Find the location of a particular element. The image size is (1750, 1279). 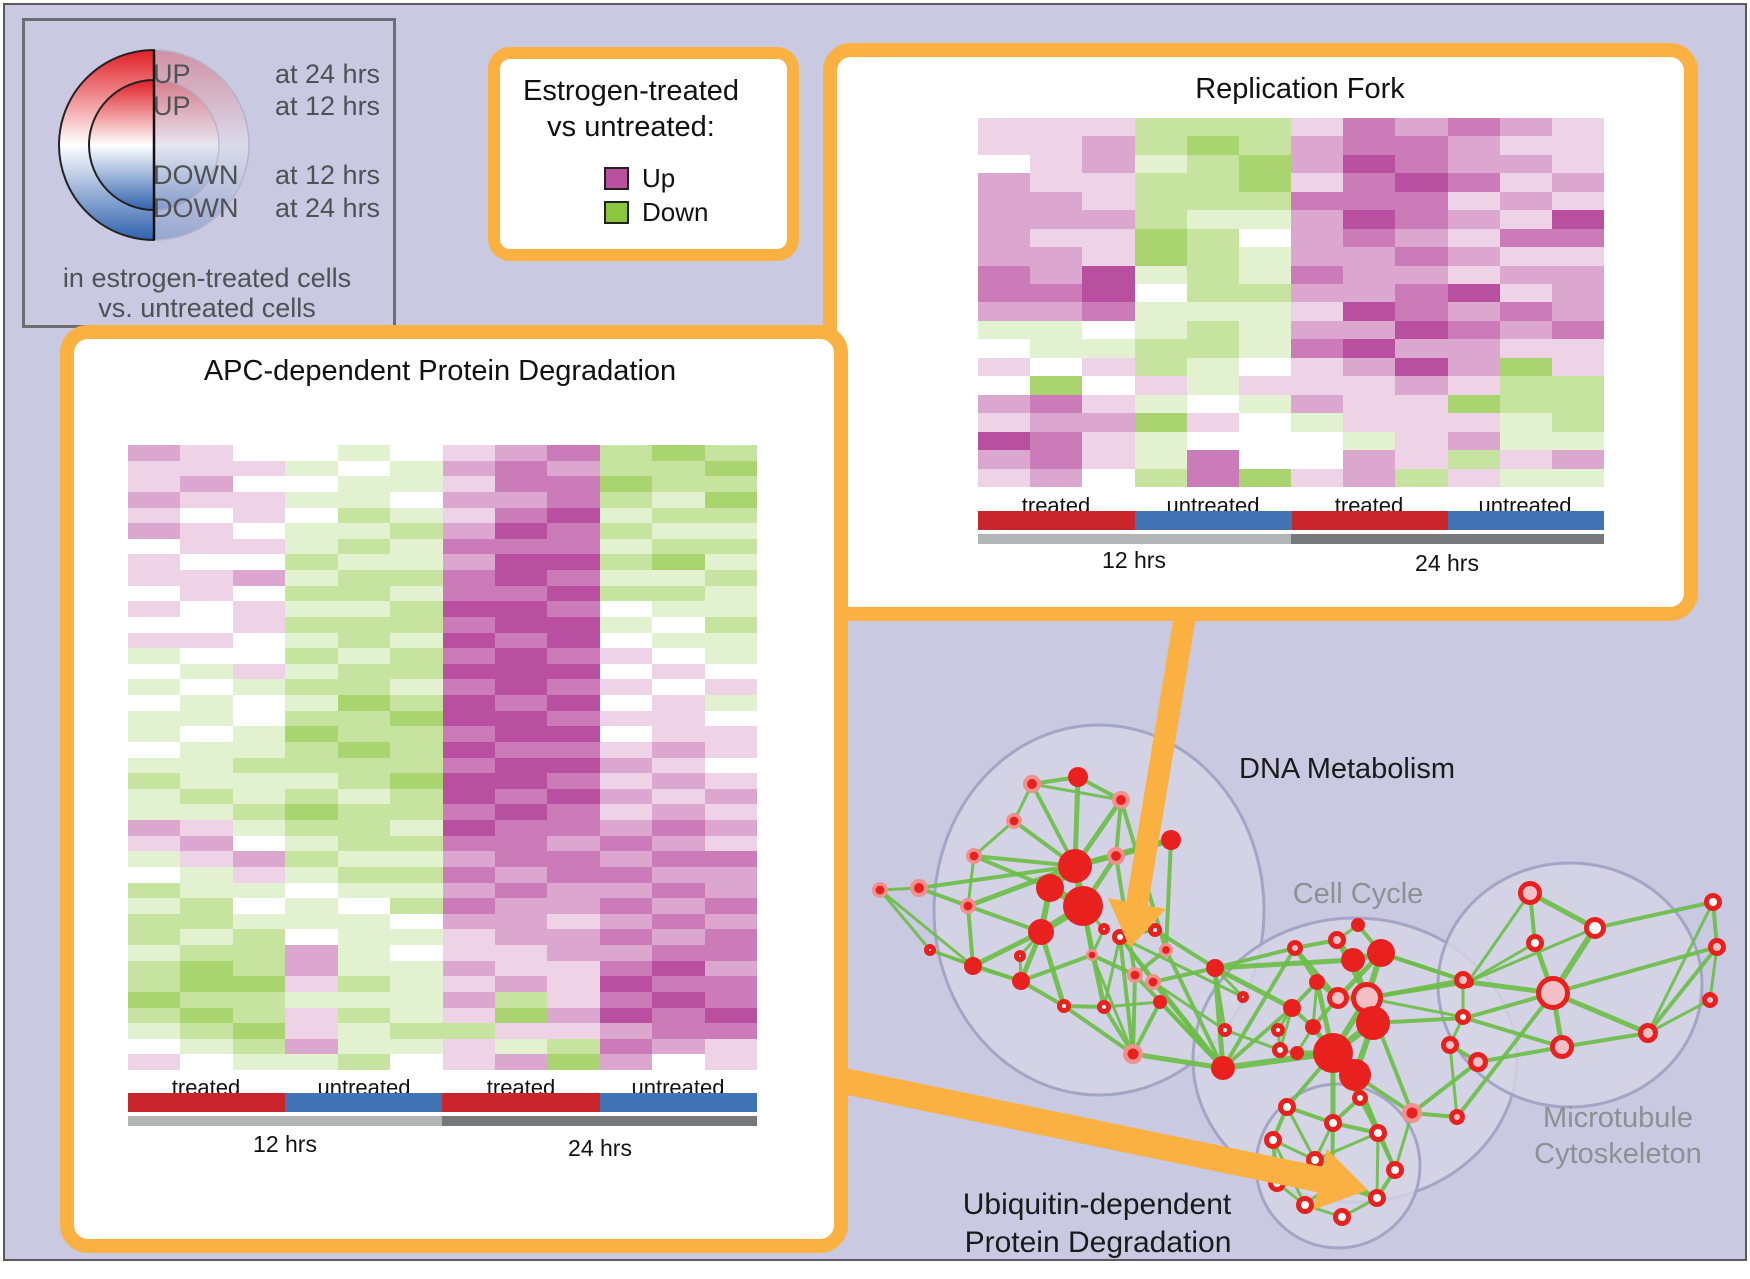

legend-at-24hrs: at 24 hrs is located at coordinates (328, 74).